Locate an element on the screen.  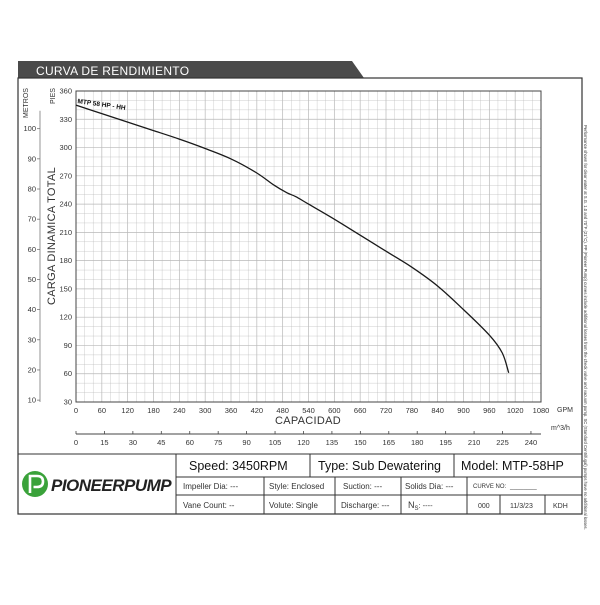
y2-tick-label: 10 is located at coordinates (32, 400).